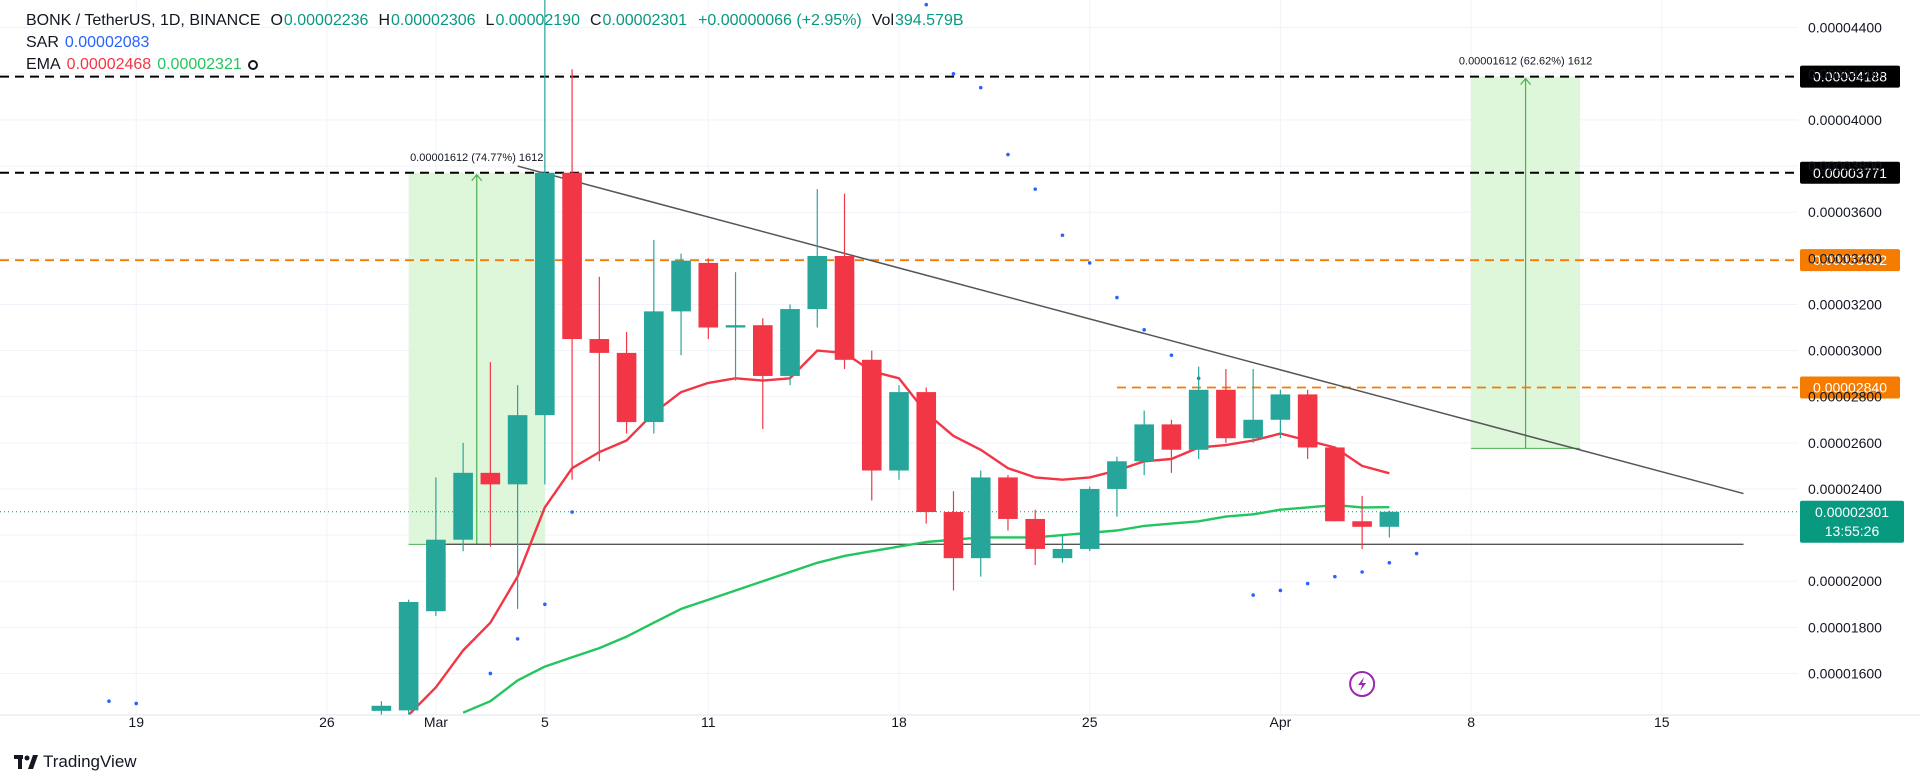 The width and height of the screenshot is (1920, 777). What do you see at coordinates (436, 722) in the screenshot?
I see `time-tick-label: Mar` at bounding box center [436, 722].